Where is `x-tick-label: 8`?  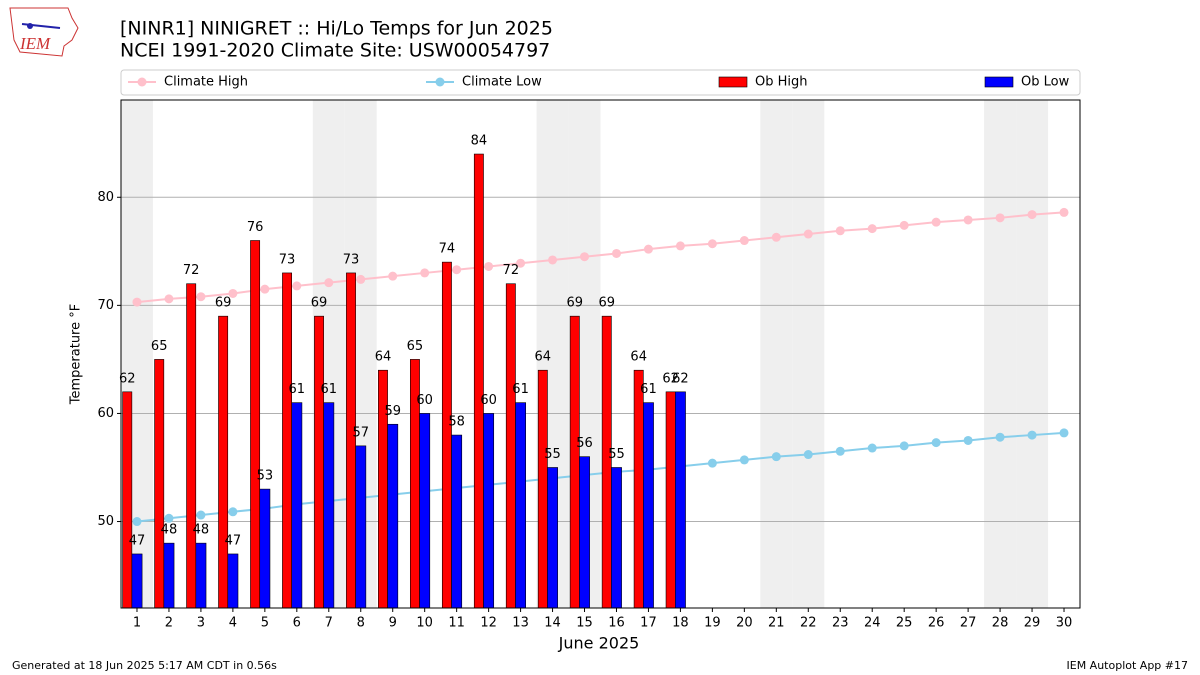 x-tick-label: 8 is located at coordinates (361, 623).